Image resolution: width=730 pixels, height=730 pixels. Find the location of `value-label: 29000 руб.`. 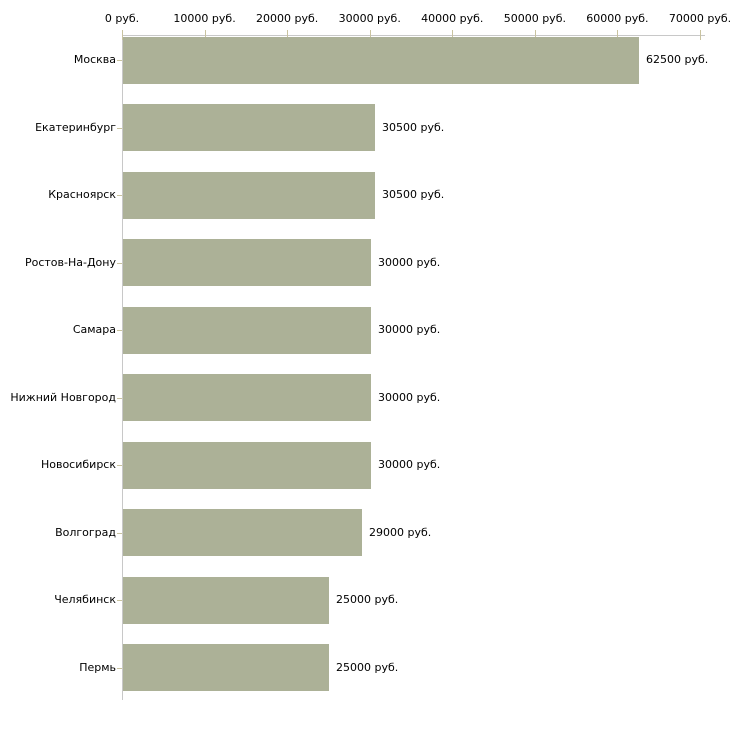

value-label: 29000 руб. is located at coordinates (400, 532).